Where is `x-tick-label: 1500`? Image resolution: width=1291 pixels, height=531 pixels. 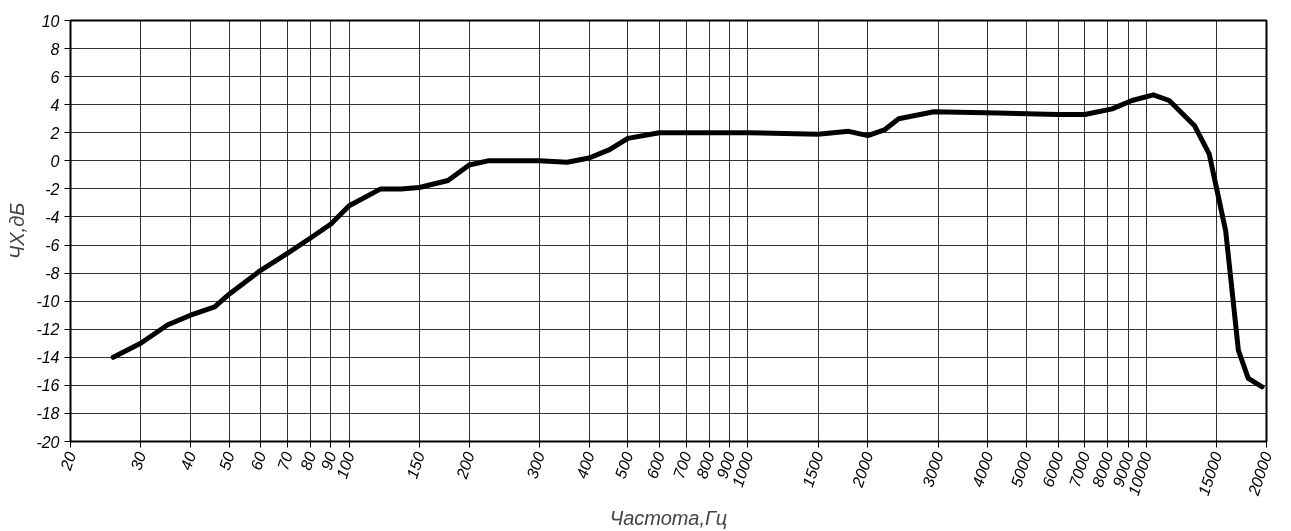 x-tick-label: 1500 is located at coordinates (813, 469).